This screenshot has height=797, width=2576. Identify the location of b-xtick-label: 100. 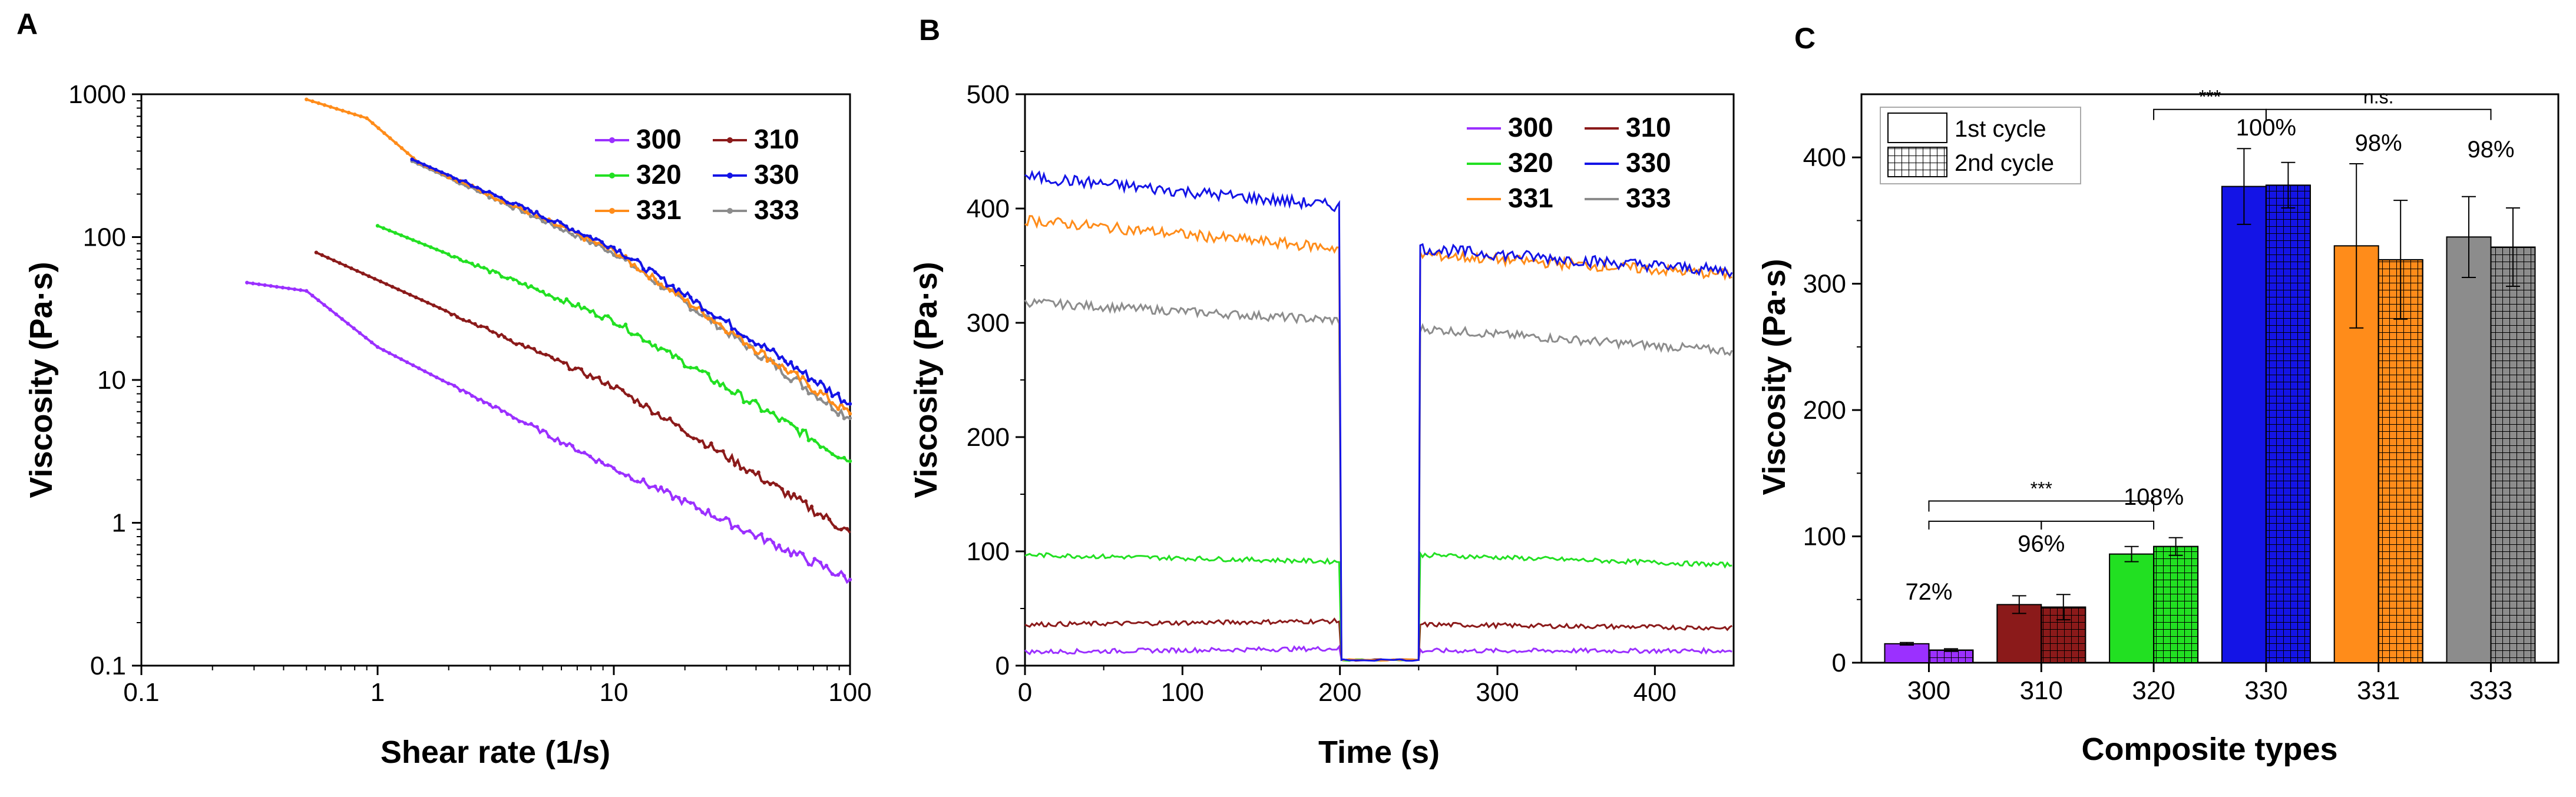
(1182, 693).